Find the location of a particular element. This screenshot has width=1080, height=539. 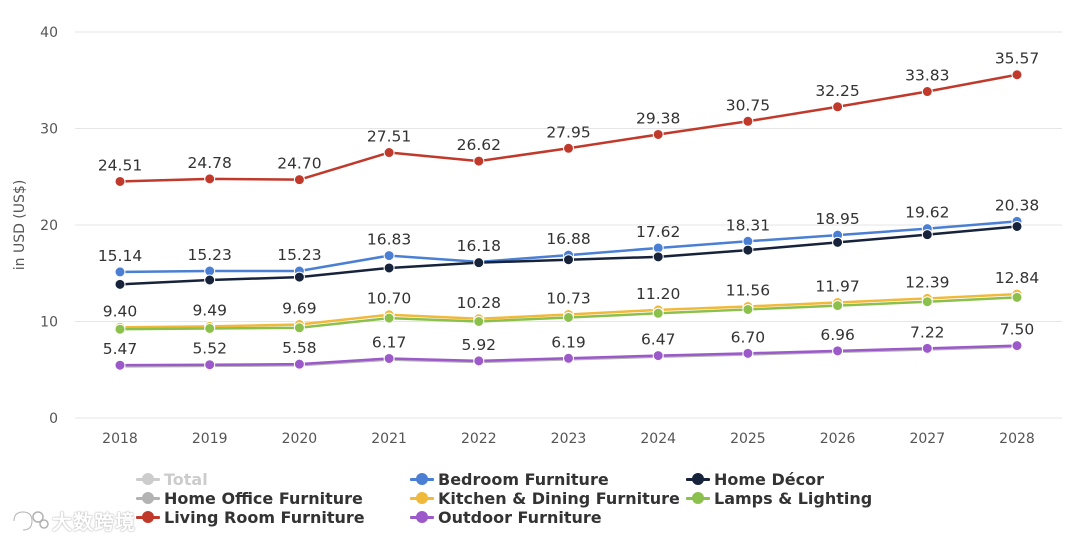

data-label: 27.51 is located at coordinates (389, 137).